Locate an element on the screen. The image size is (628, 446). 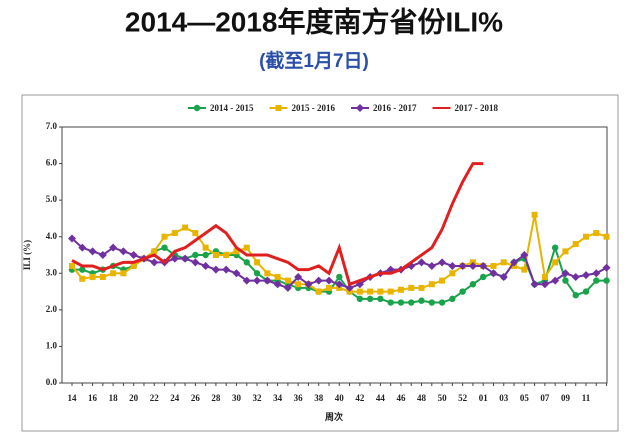
x-tick-label: 05 is located at coordinates (525, 398).